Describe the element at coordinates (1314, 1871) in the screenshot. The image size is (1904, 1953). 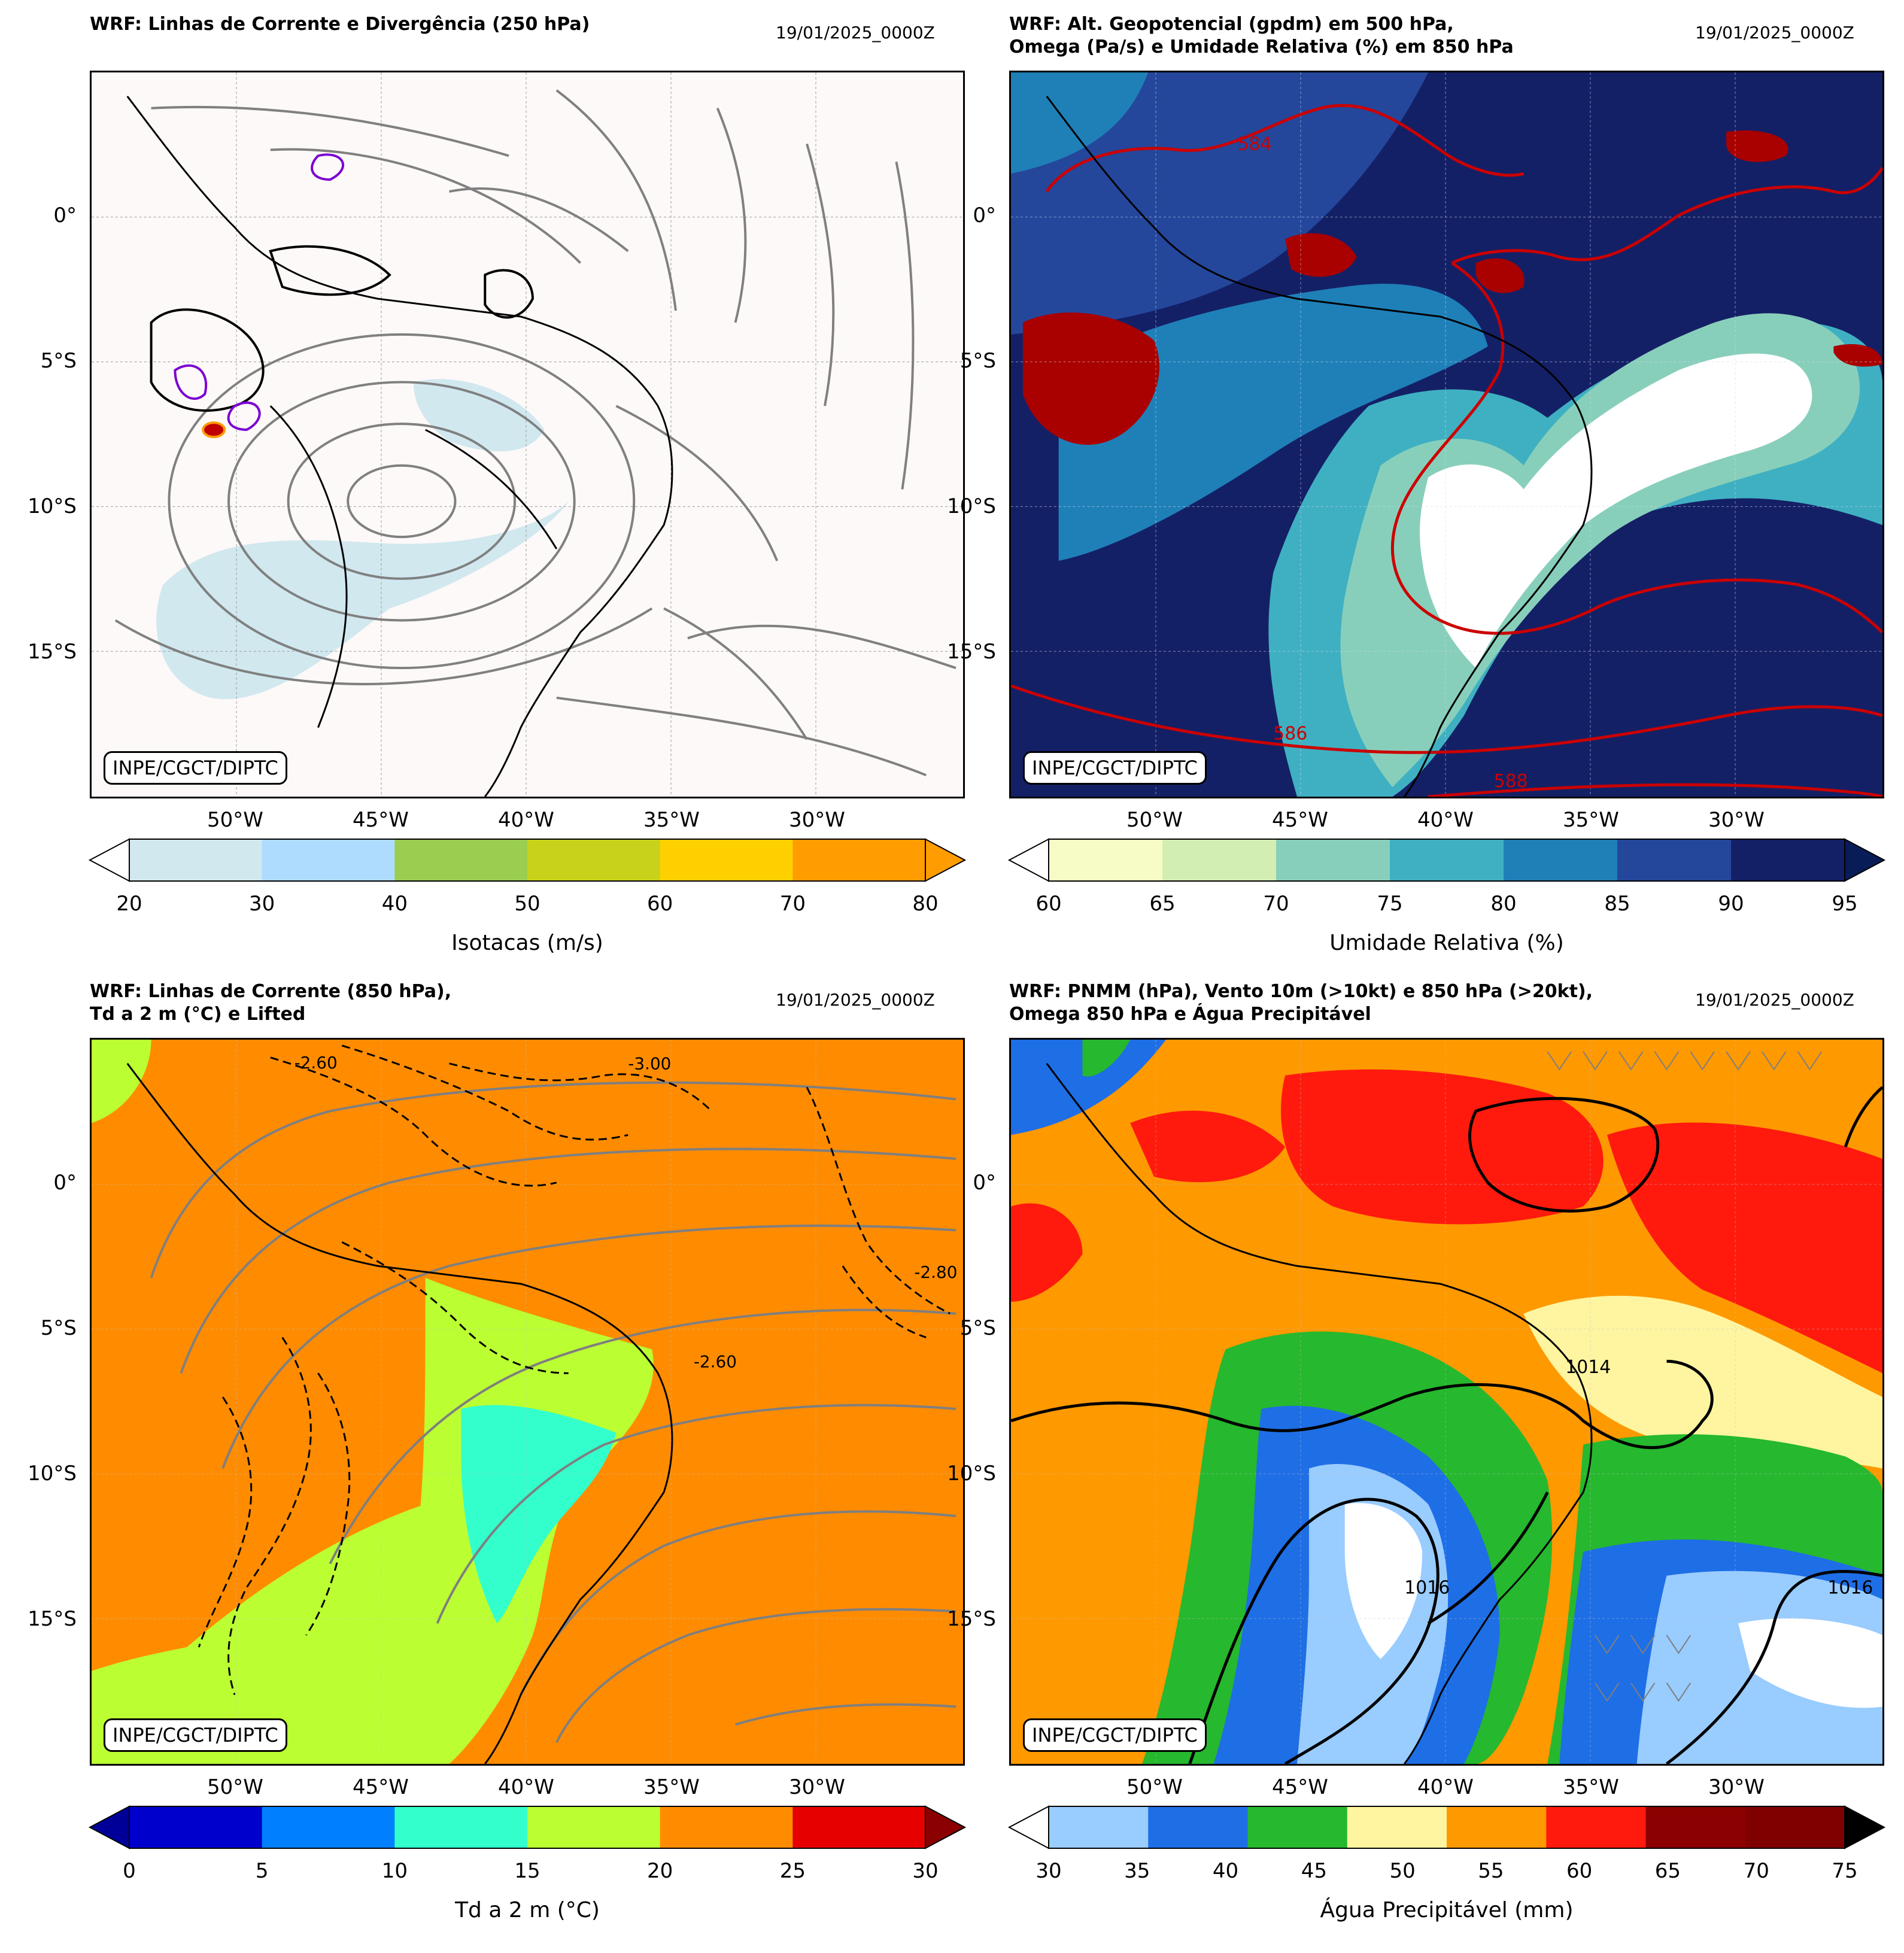
I see `colorbar-tick-label: 45` at that location.